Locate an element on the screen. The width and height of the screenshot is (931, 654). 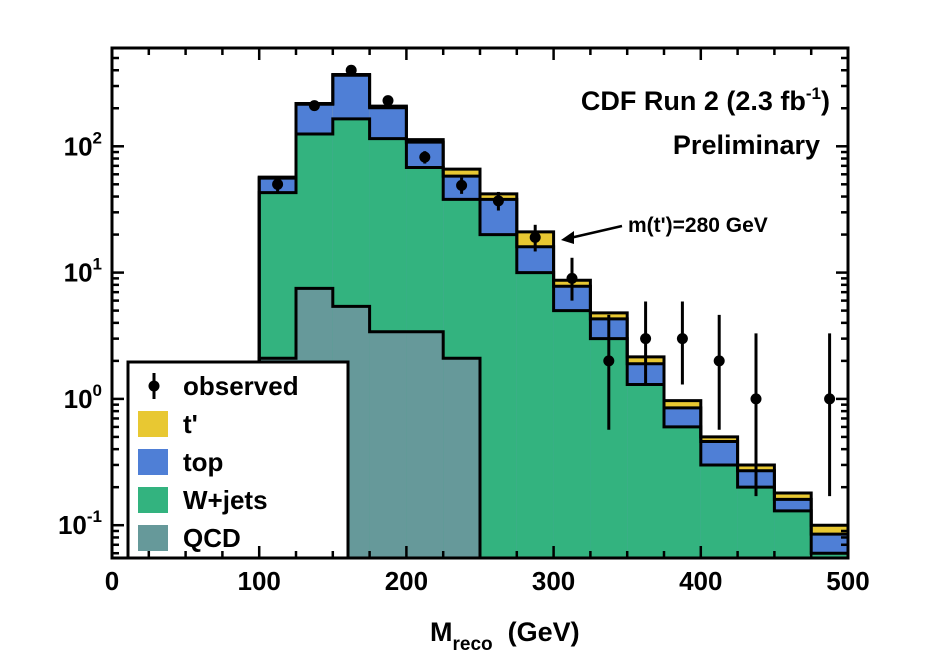
y-tick-label--1: 10⁻¹ is located at coordinates (80, 523).